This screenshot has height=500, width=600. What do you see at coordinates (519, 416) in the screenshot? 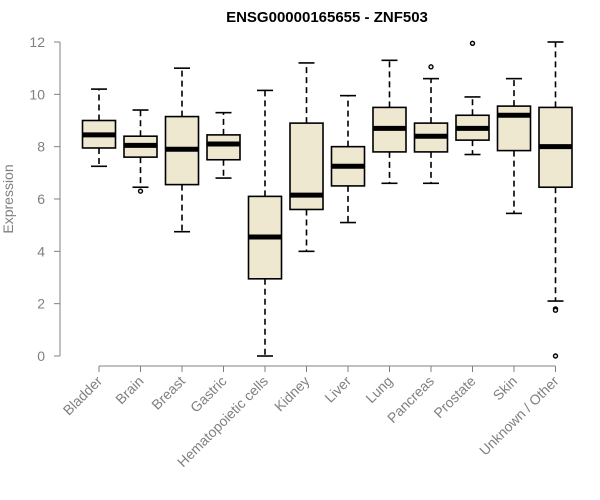
I see `x-tick-label: Unknown / Other` at bounding box center [519, 416].